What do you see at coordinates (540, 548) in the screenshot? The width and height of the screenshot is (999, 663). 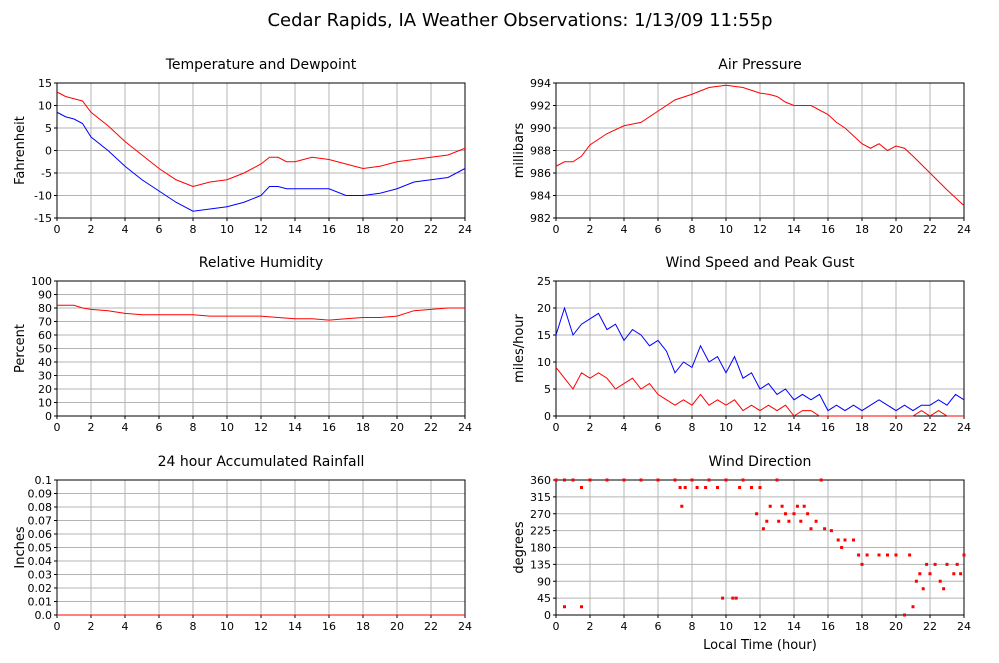 I see `y-tick-label: 180` at bounding box center [540, 548].